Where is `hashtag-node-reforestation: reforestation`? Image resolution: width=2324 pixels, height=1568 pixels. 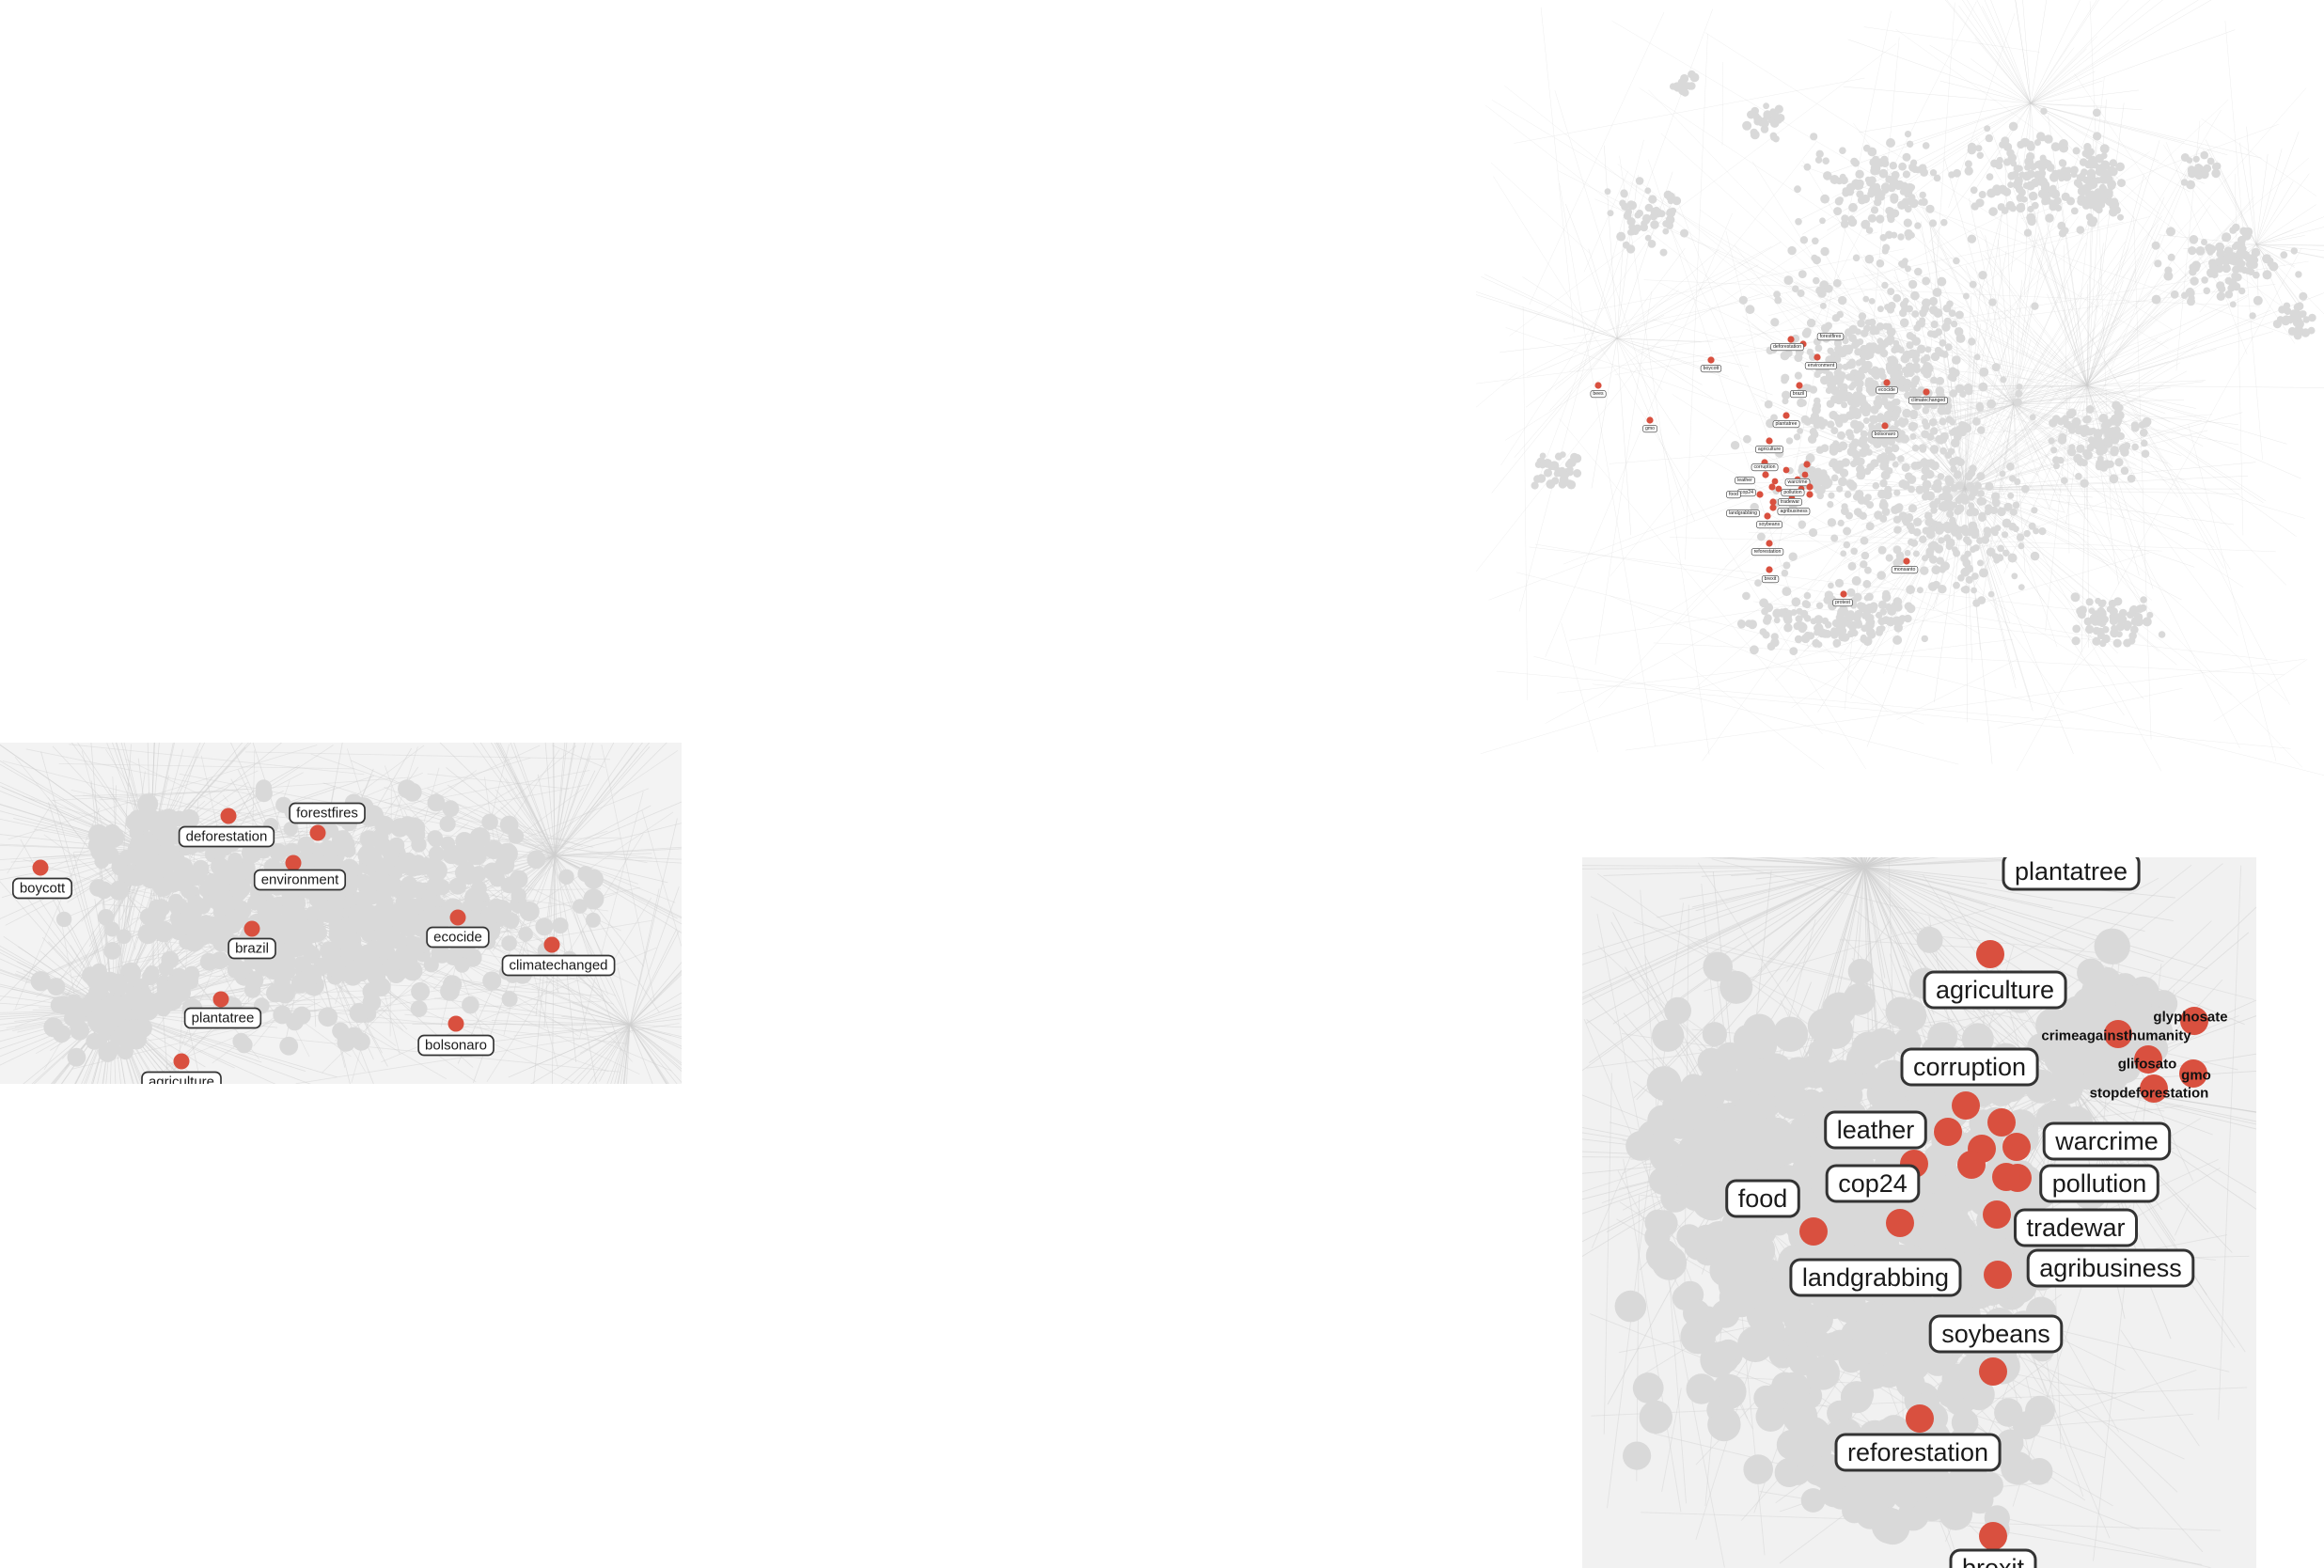 hashtag-node-reforestation: reforestation is located at coordinates (1767, 548).